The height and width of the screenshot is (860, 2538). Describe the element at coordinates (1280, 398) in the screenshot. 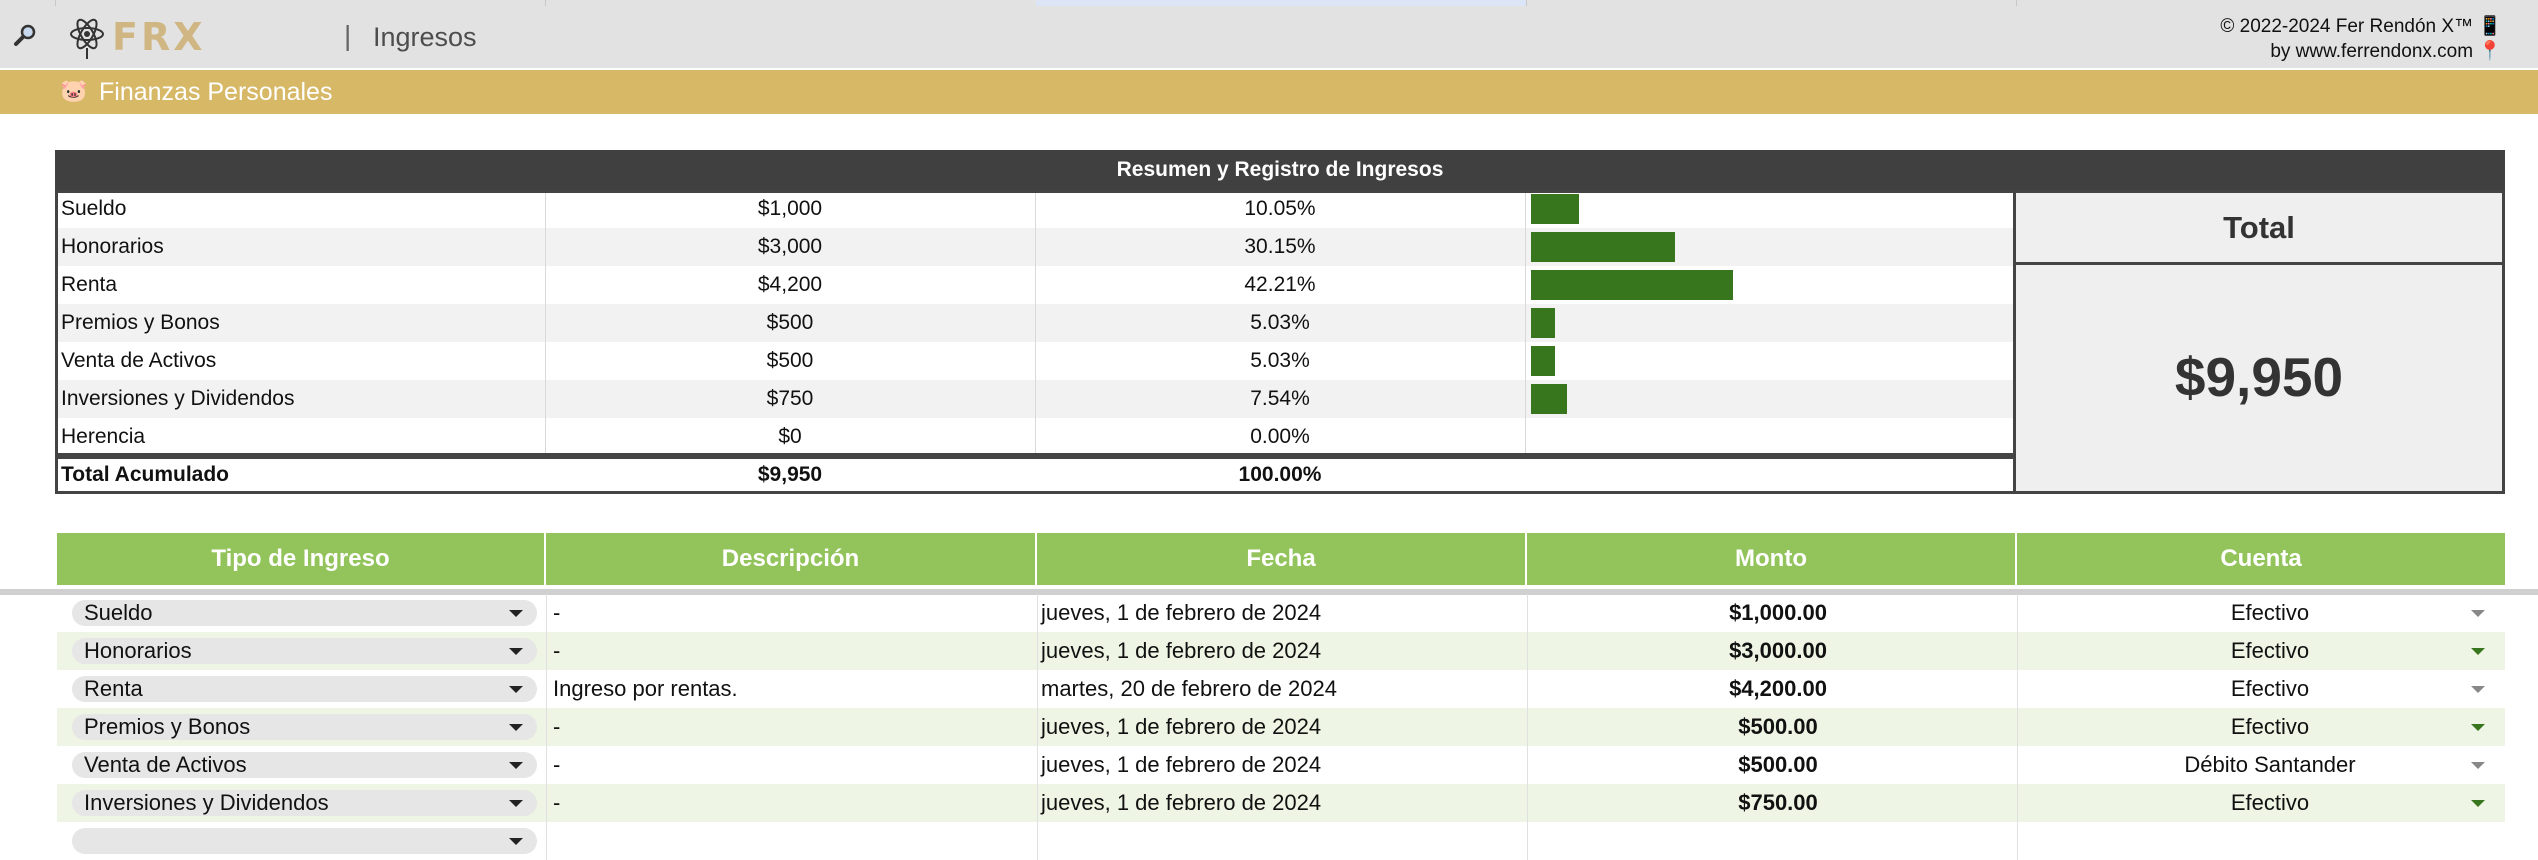

I see `summary-row-percent: 7.54%` at that location.